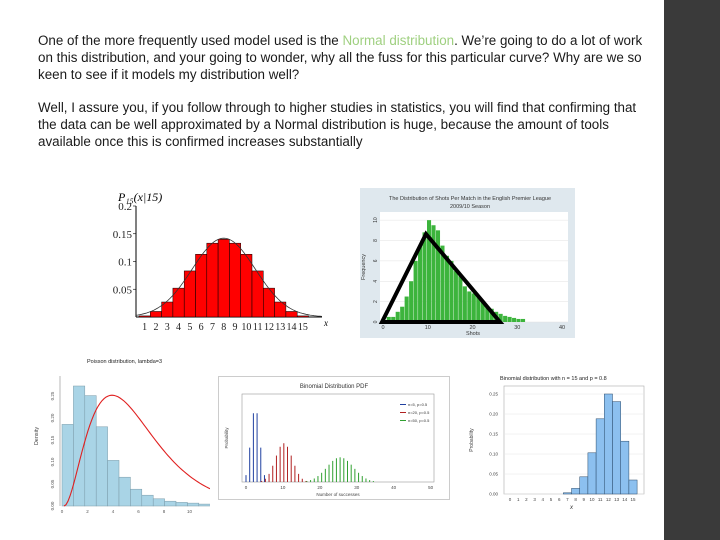  Describe the element at coordinates (303, 327) in the screenshot. I see `fig1-xtick: 15` at that location.